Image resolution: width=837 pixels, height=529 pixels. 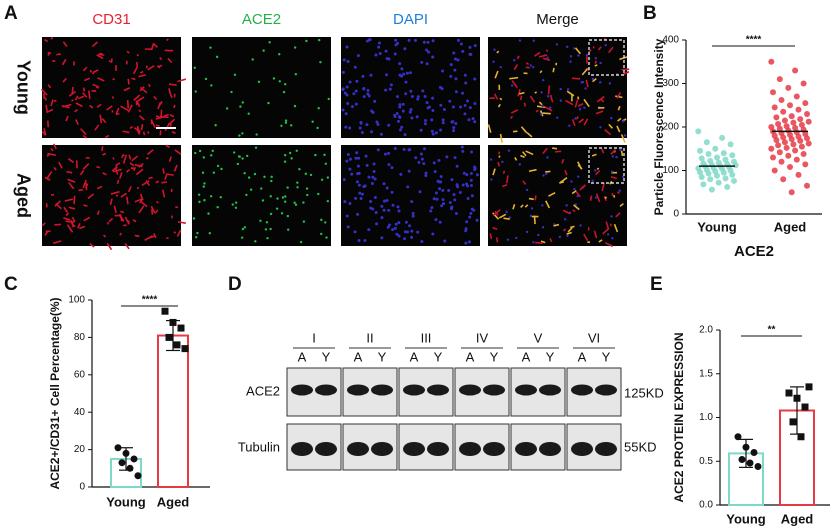 I want to click on row-label: ACE2, so click(x=263, y=390).